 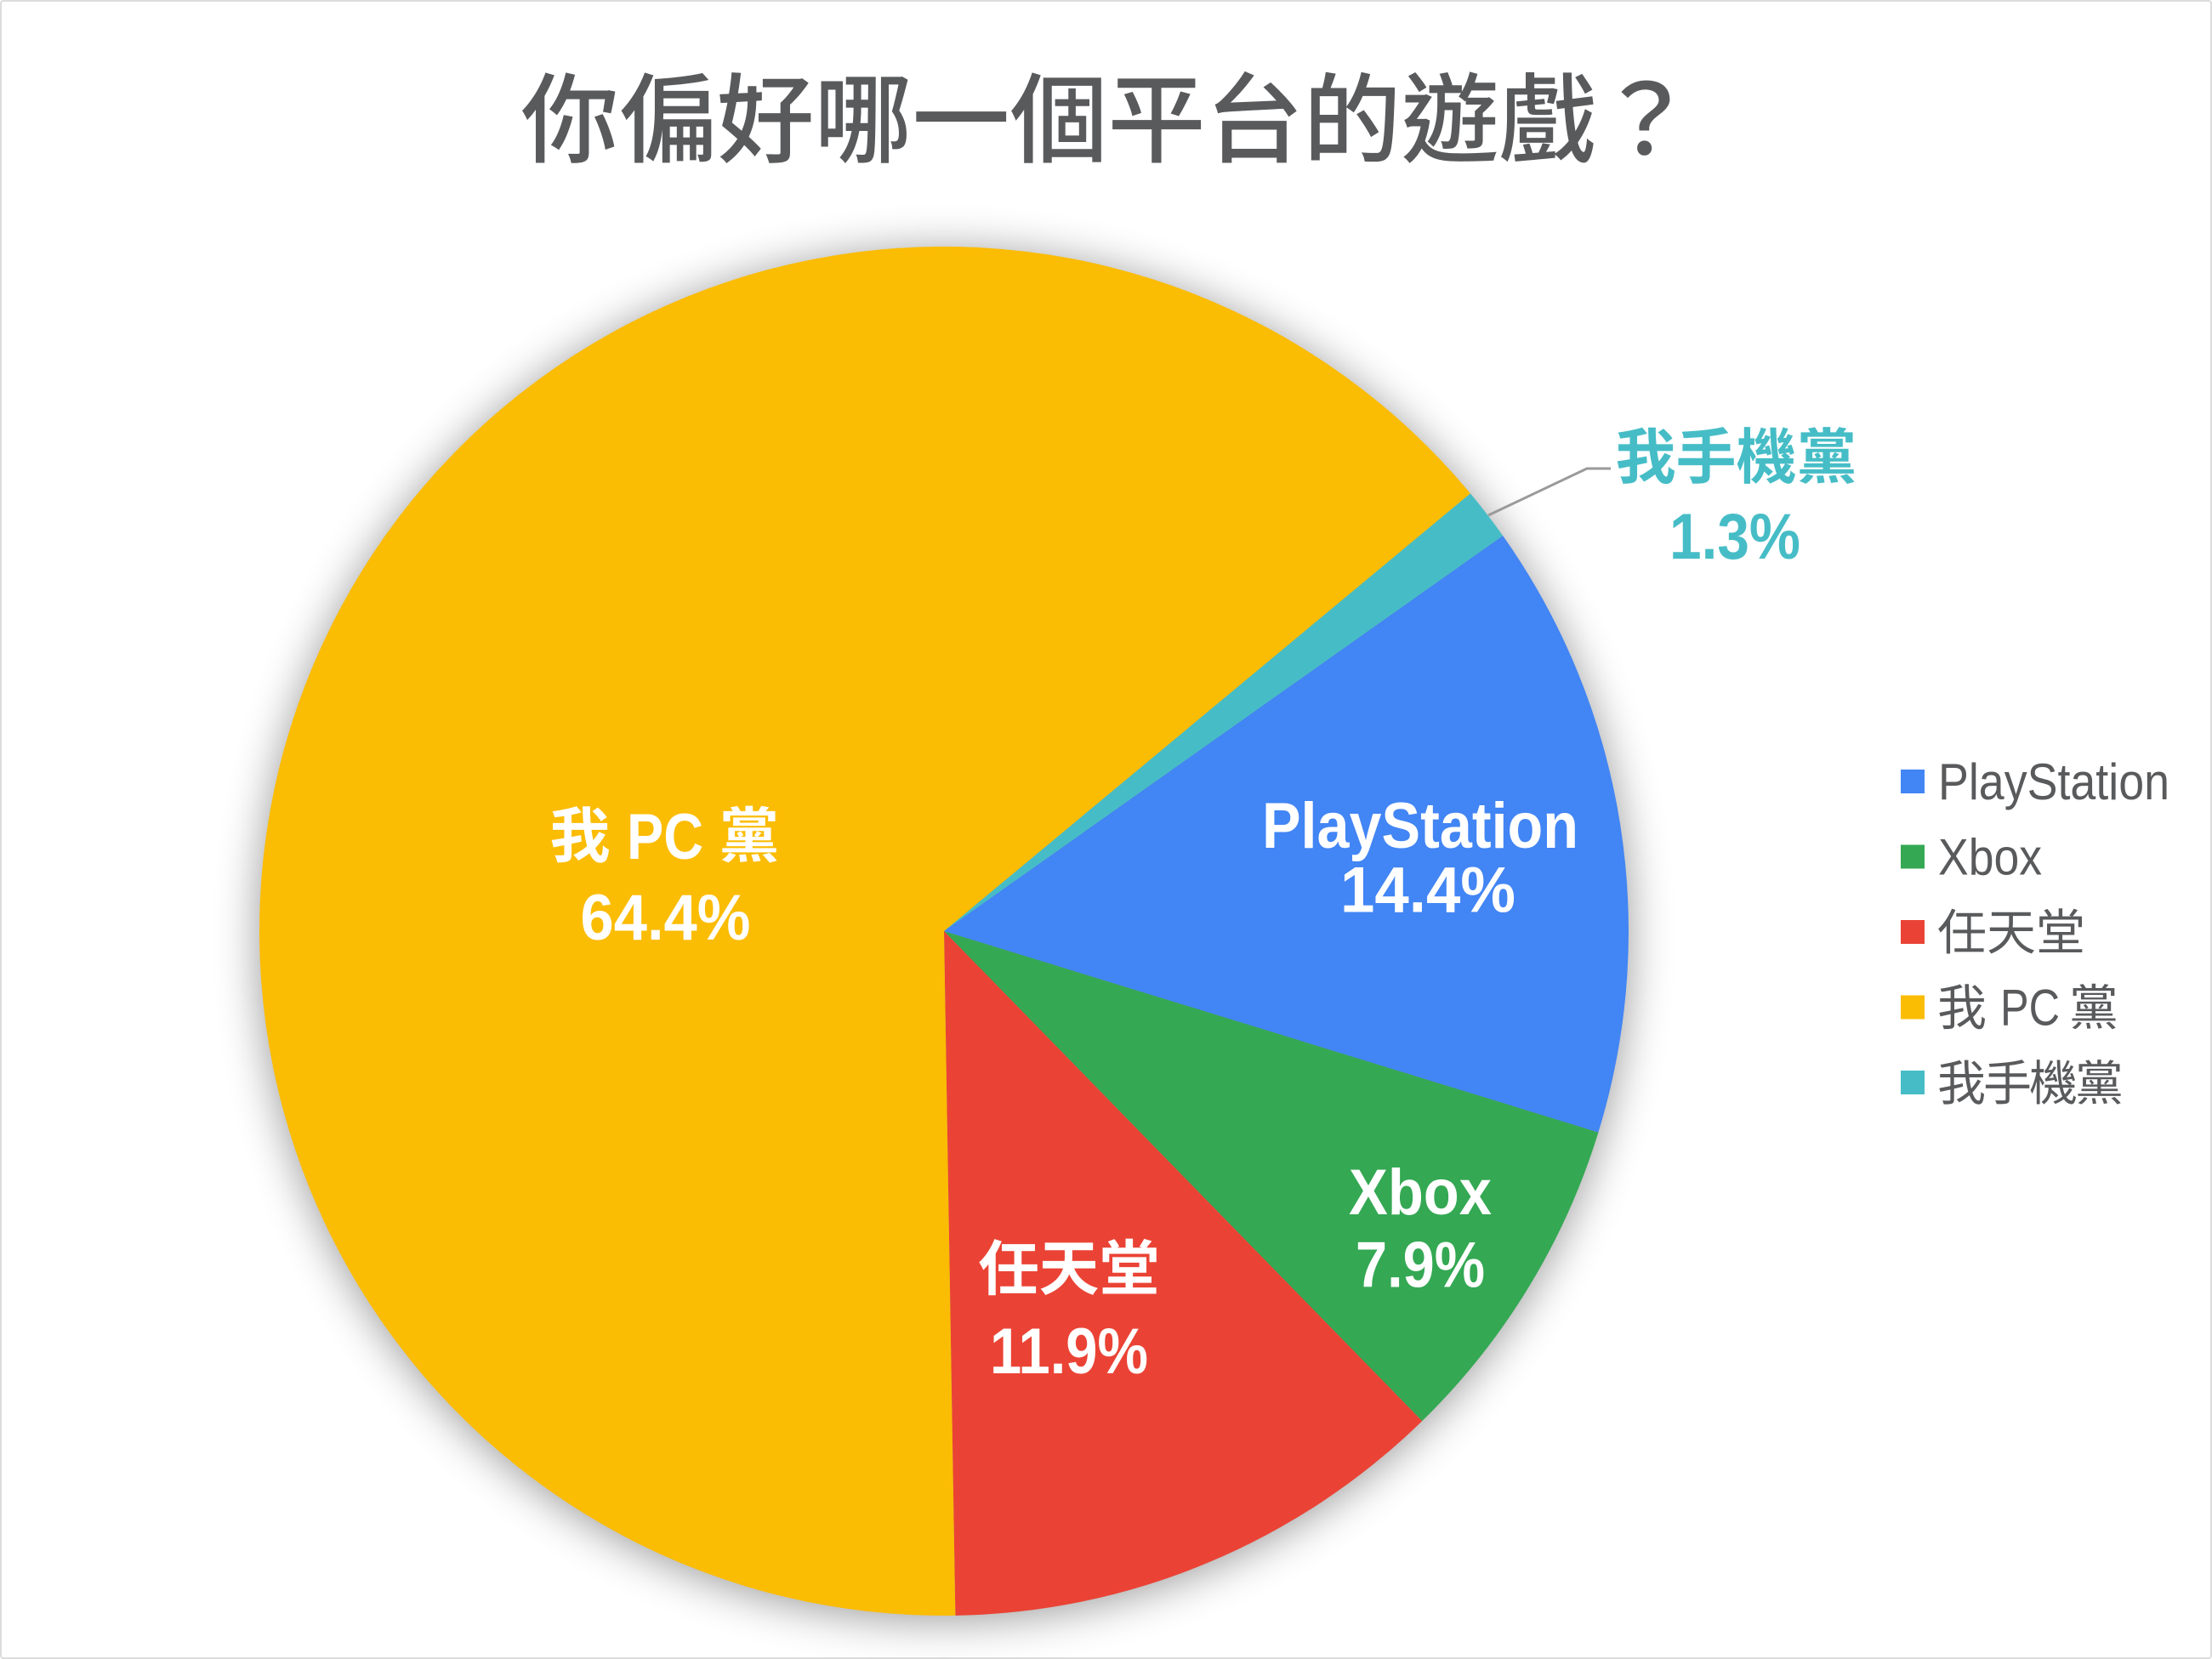 What do you see at coordinates (1069, 1352) in the screenshot?
I see `svg-text: 11.9%` at bounding box center [1069, 1352].